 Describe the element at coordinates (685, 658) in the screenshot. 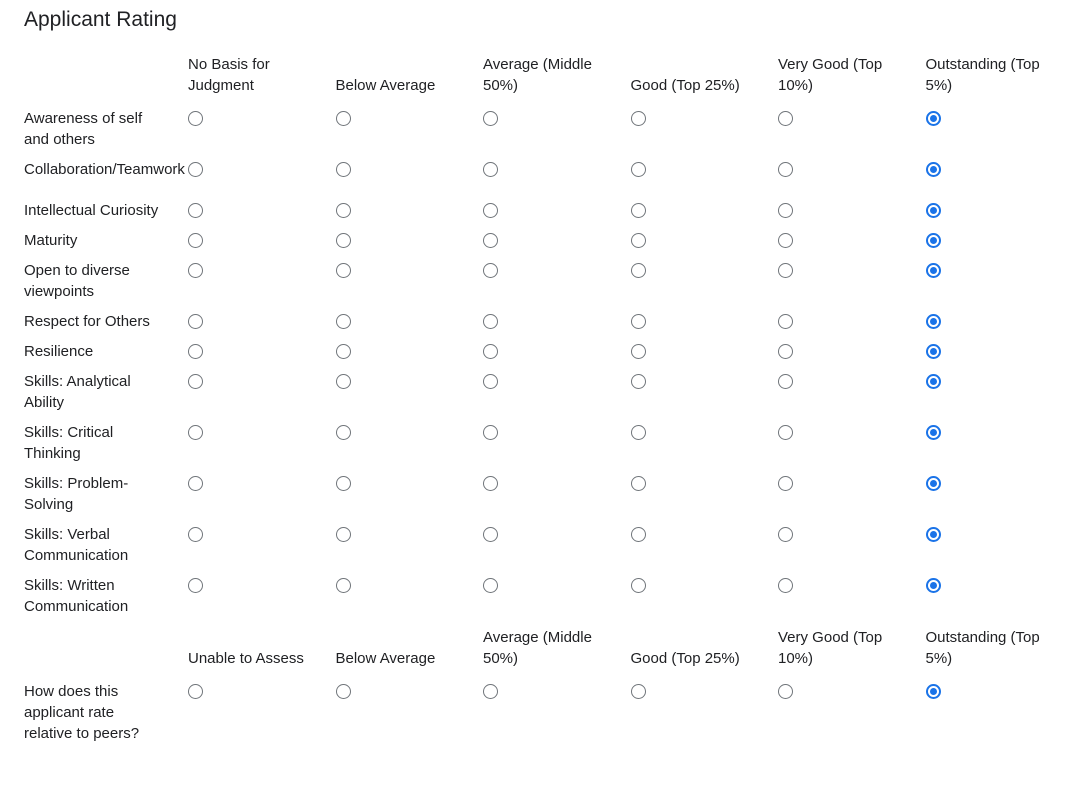

I see `column-header-good: Good (Top 25%)` at that location.